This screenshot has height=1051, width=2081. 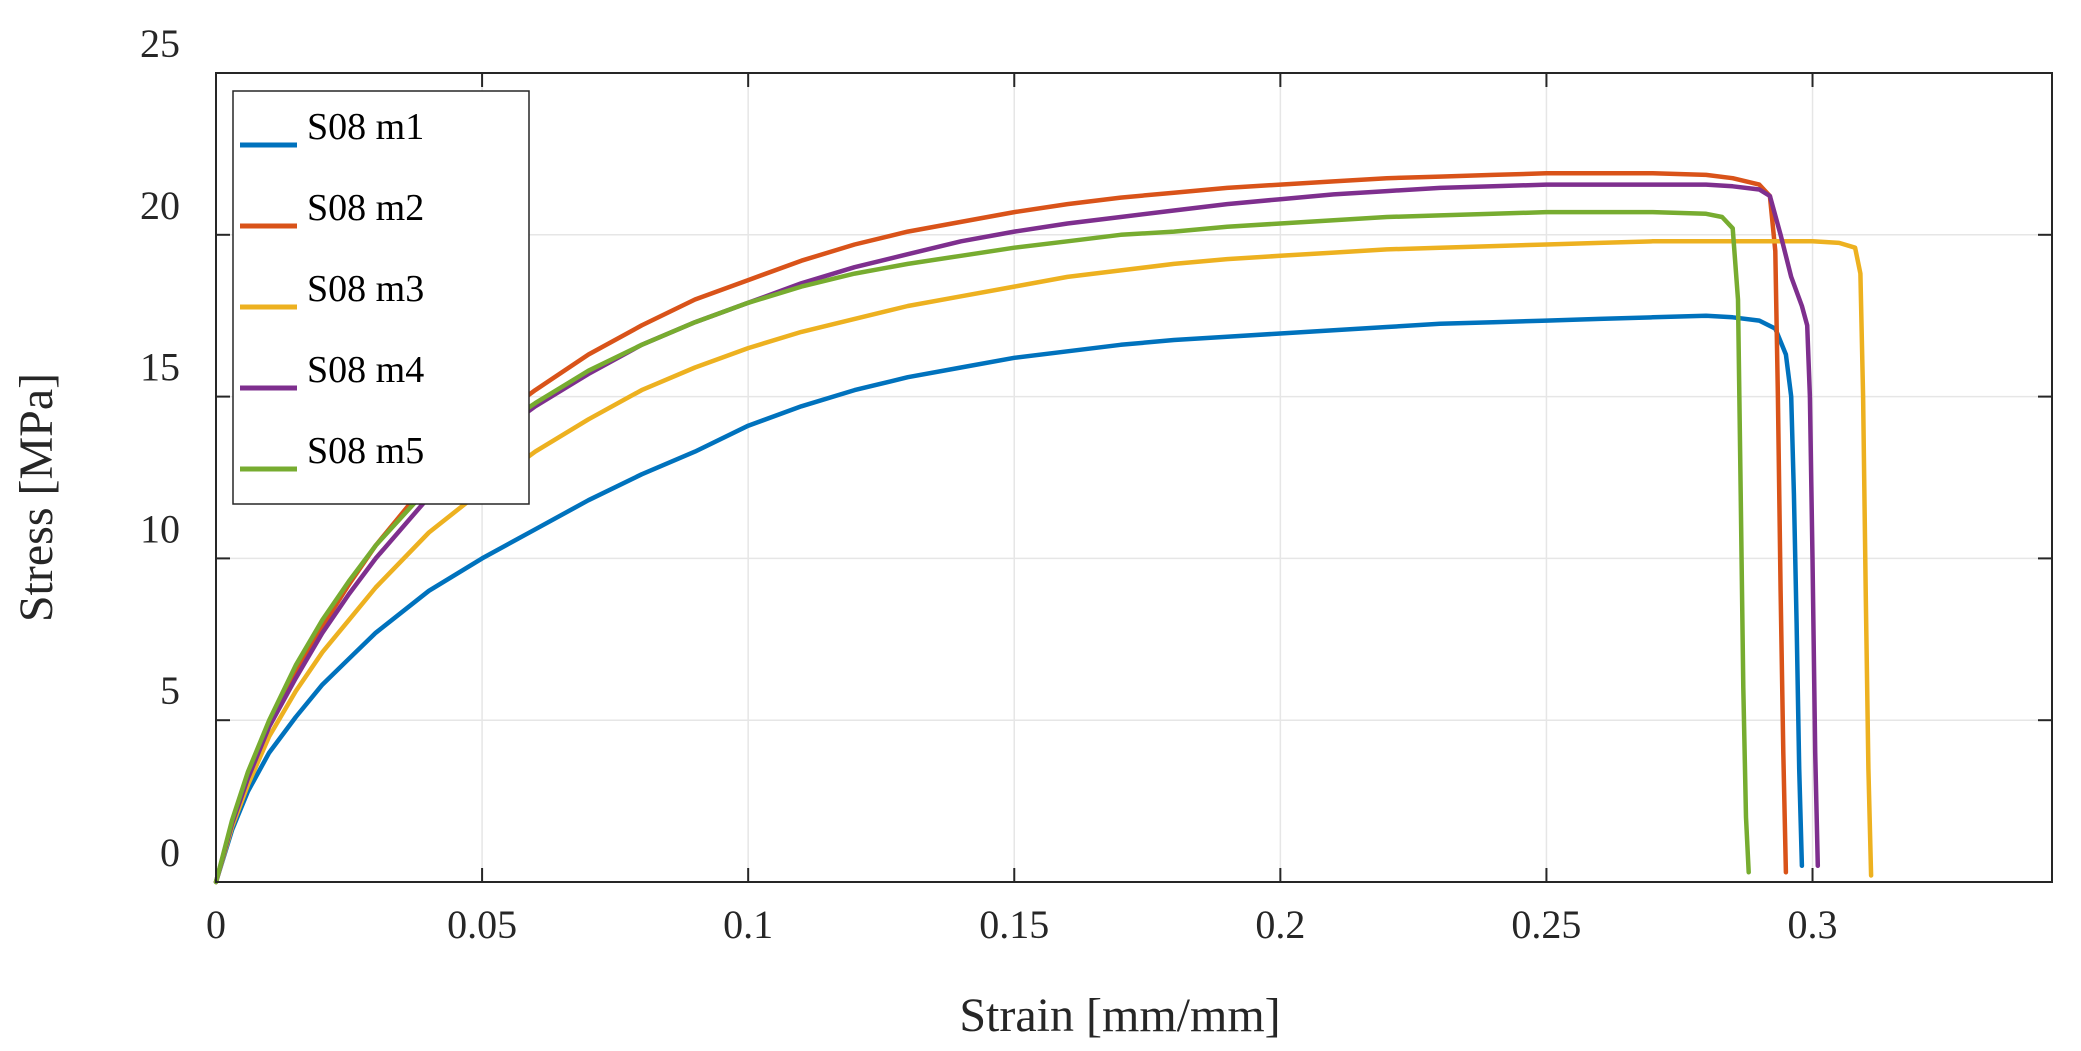 I want to click on y-tick-label: 10, so click(x=160, y=528).